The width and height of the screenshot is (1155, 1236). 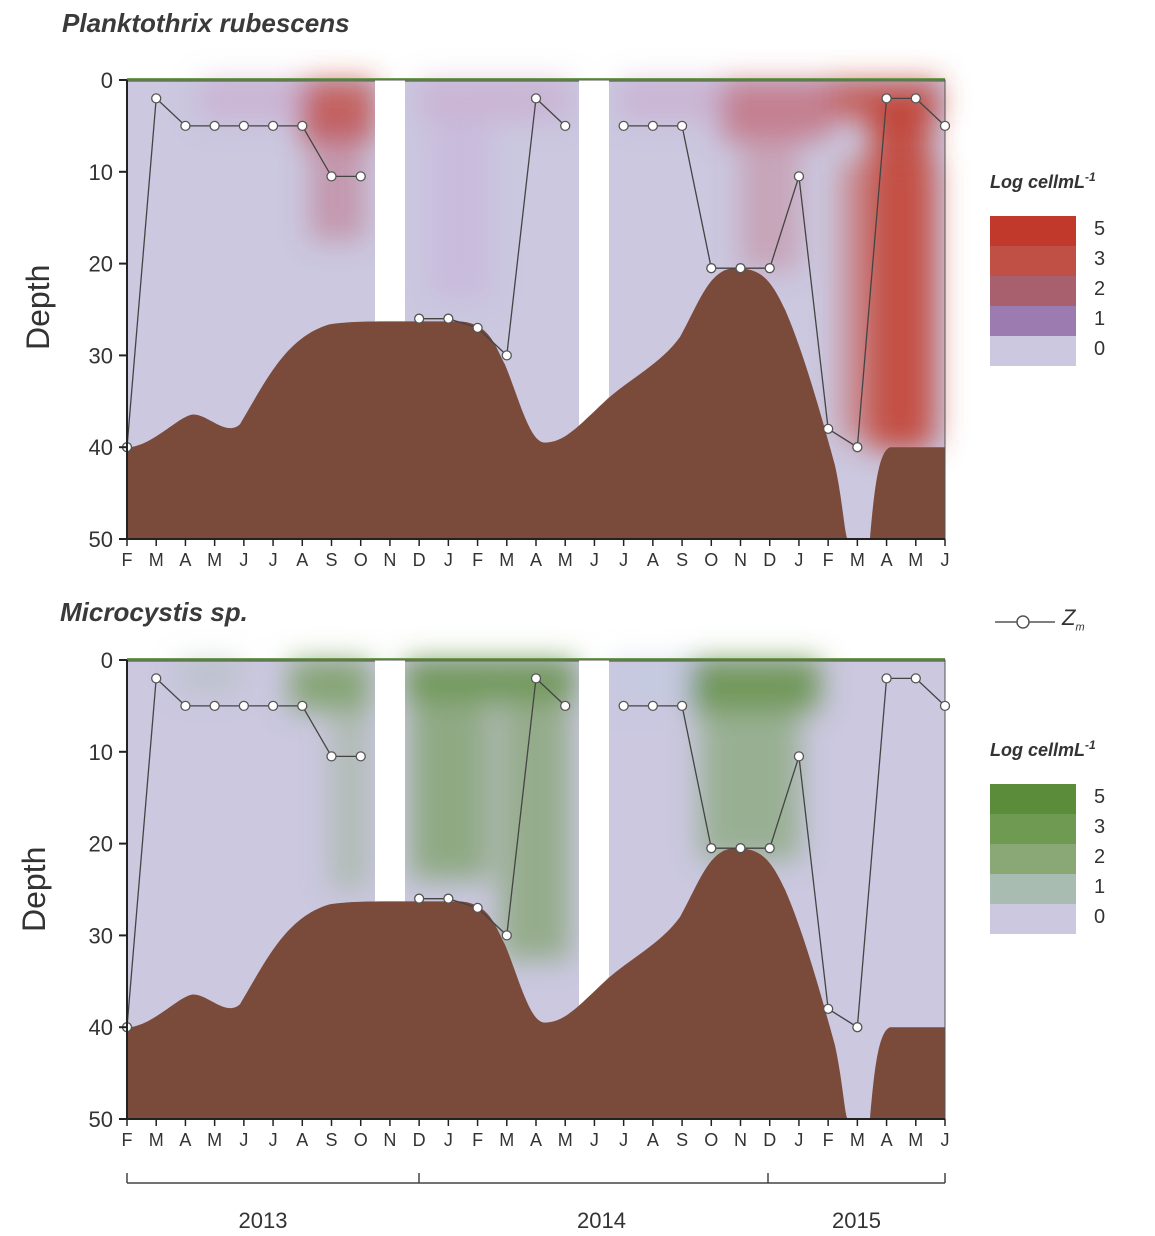 I want to click on year-label: 2014, so click(x=601, y=1220).